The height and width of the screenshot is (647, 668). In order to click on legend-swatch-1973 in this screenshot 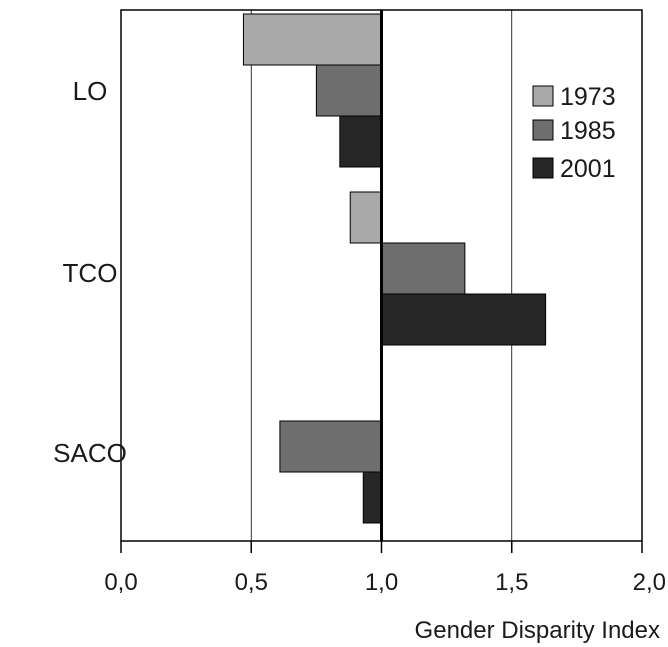, I will do `click(543, 96)`.